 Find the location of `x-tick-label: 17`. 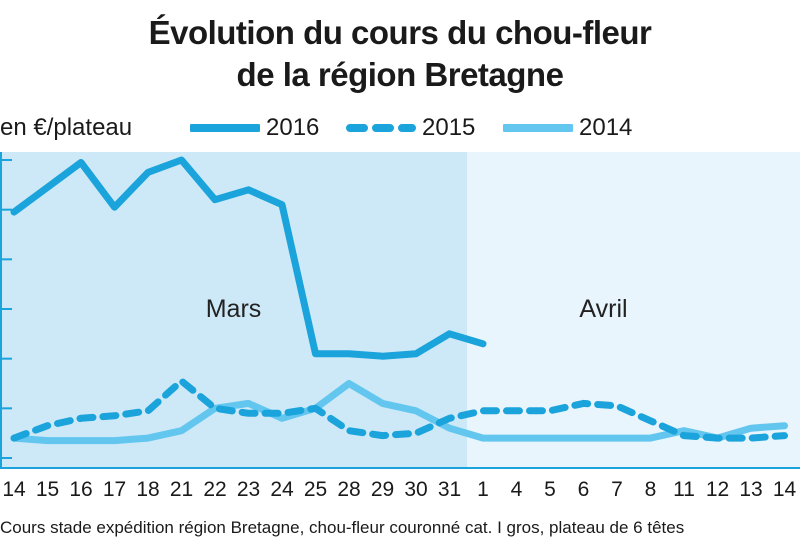

x-tick-label: 17 is located at coordinates (114, 489).